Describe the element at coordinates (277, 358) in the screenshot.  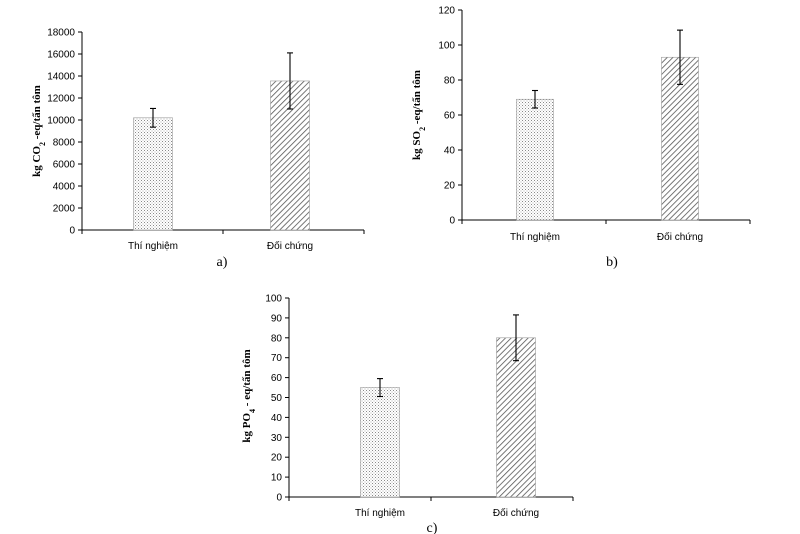
I see `y-tick-label: 70` at that location.